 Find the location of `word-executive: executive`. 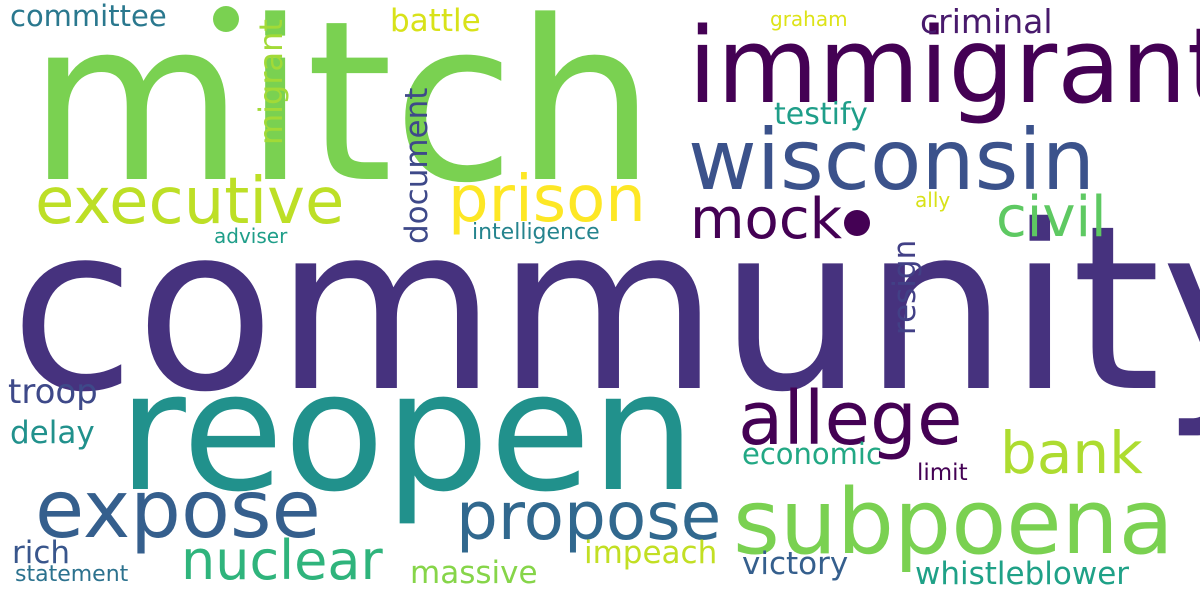

word-executive: executive is located at coordinates (190, 202).